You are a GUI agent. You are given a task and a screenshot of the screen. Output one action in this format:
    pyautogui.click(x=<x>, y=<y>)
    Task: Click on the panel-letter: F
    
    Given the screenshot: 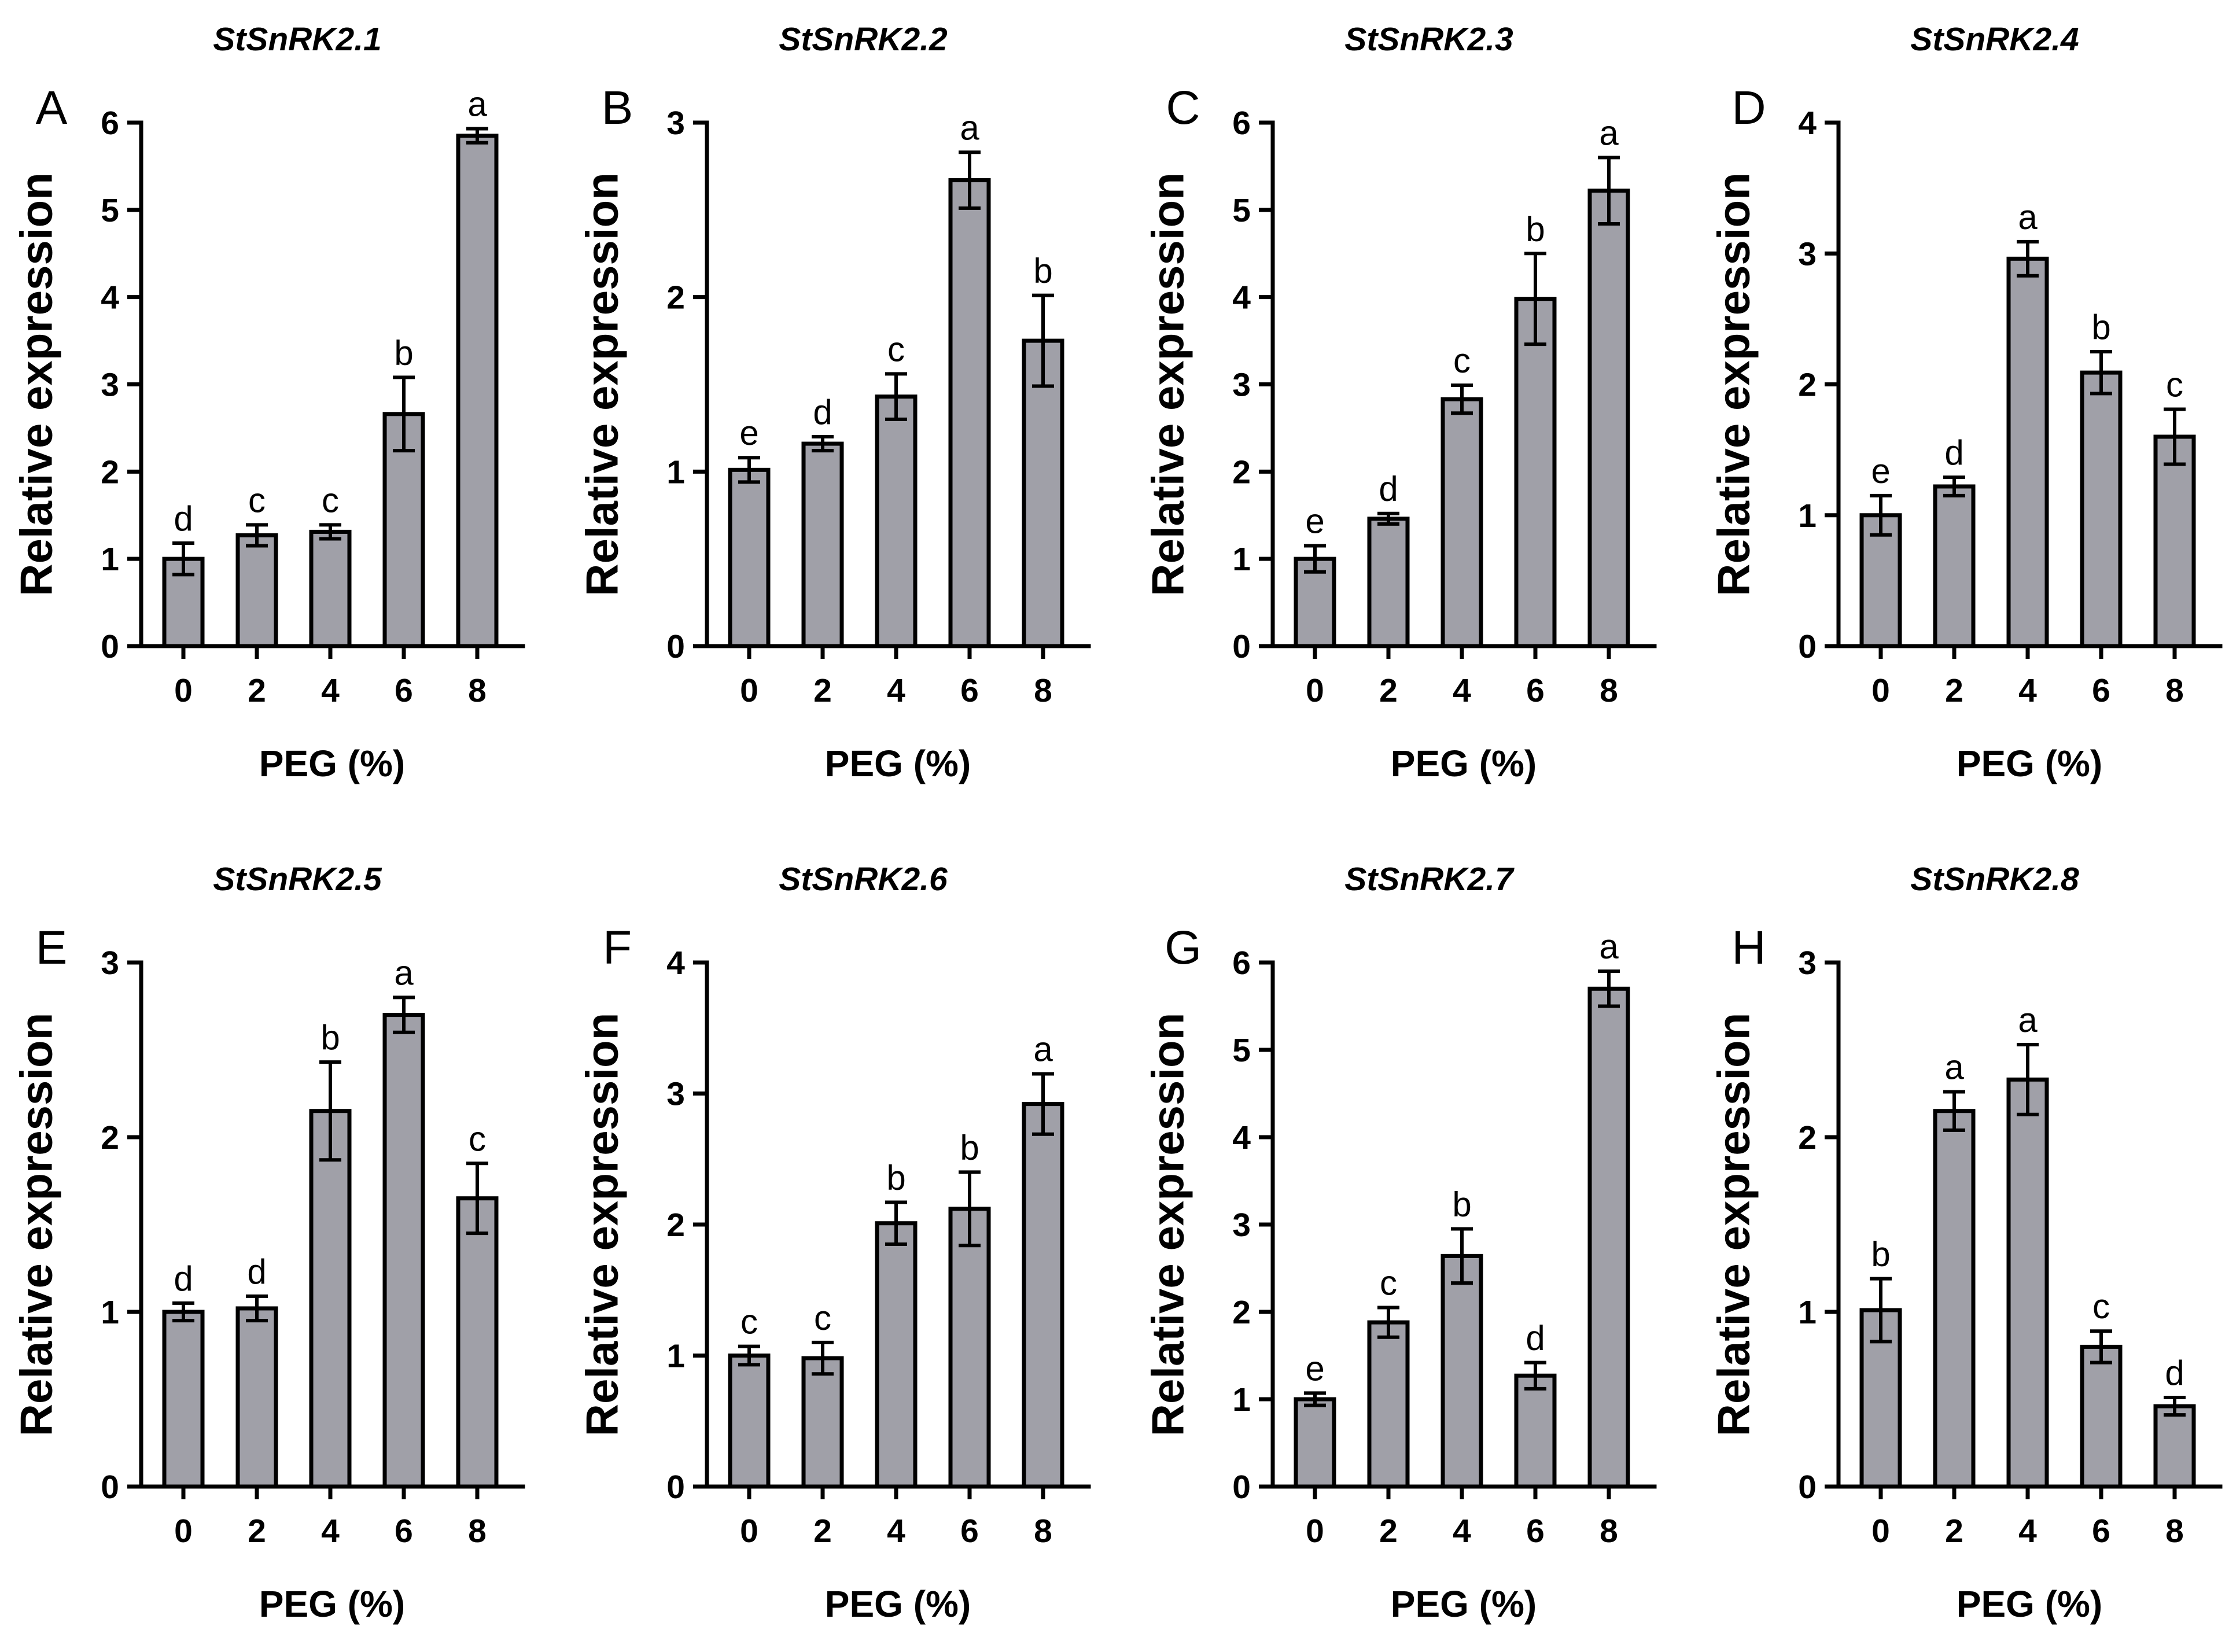 What is the action you would take?
    pyautogui.click(x=617, y=948)
    